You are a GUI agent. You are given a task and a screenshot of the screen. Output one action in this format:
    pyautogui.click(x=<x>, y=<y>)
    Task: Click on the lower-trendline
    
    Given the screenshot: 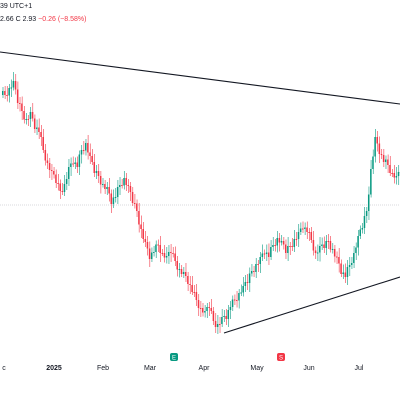 What is the action you would take?
    pyautogui.click(x=312, y=305)
    